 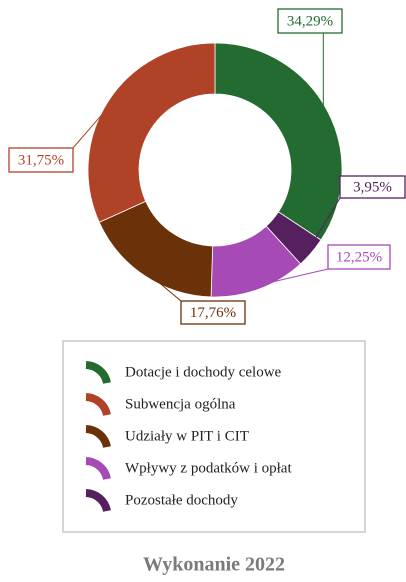 What do you see at coordinates (208, 468) in the screenshot?
I see `legend-label: Wpływy z podatków i opłat` at bounding box center [208, 468].